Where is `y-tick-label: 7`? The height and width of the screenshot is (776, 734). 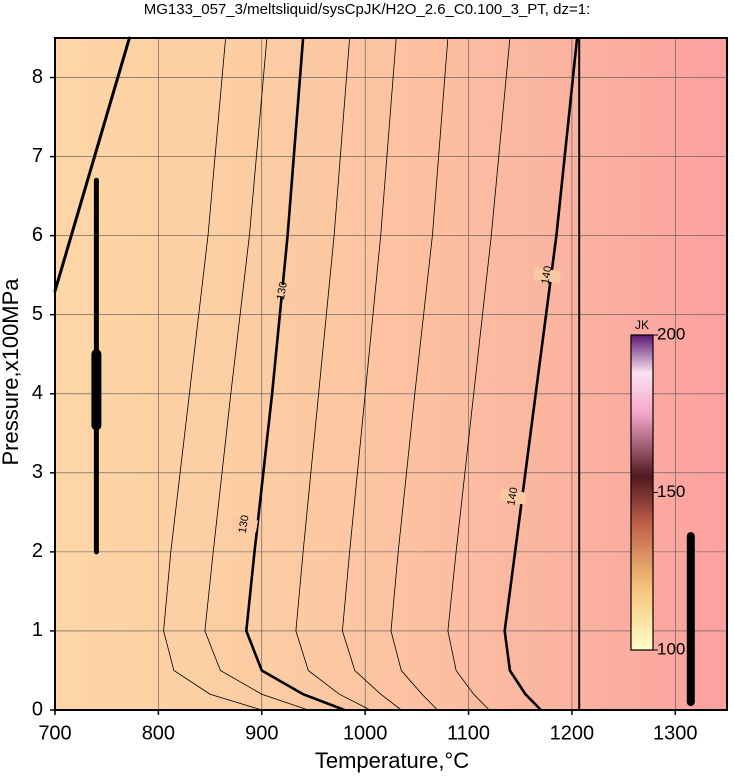
y-tick-label: 7 is located at coordinates (37, 156).